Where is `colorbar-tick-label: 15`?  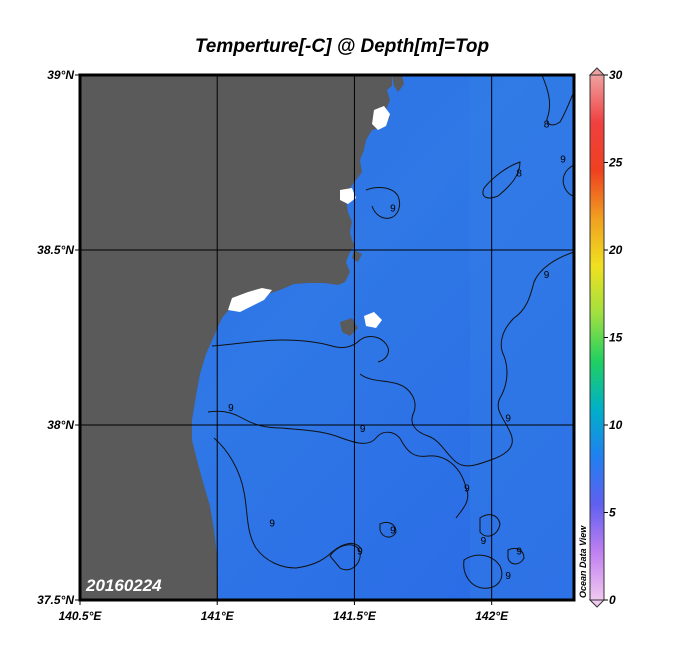
colorbar-tick-label: 15 is located at coordinates (616, 338).